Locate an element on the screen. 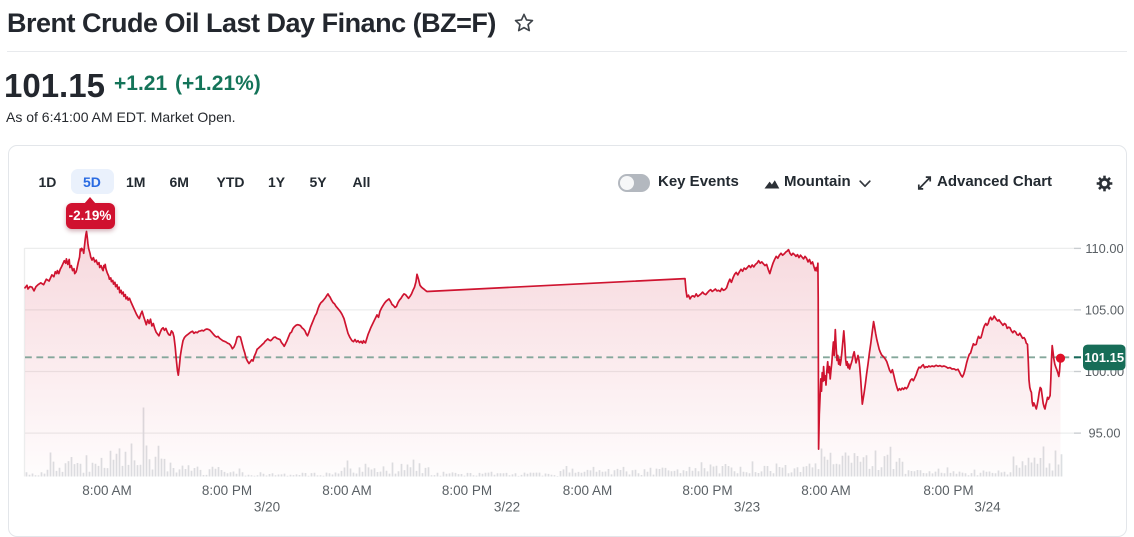 The image size is (1134, 537). svg-text: 3/20 is located at coordinates (267, 507).